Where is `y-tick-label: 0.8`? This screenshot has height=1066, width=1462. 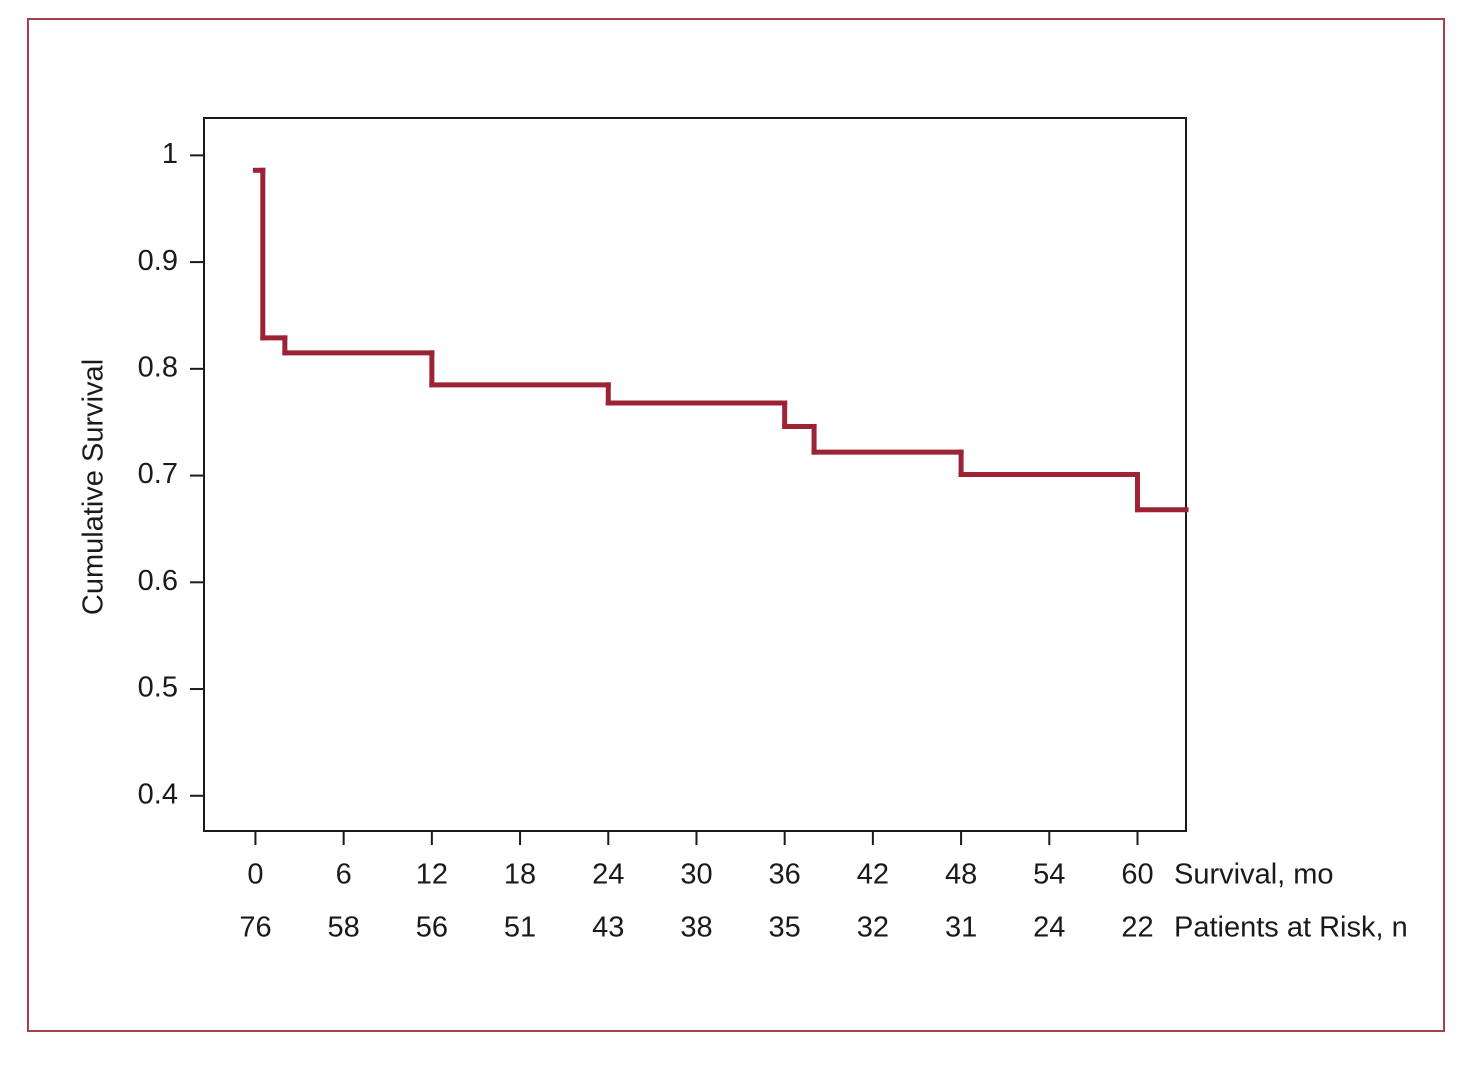
y-tick-label: 0.8 is located at coordinates (158, 367).